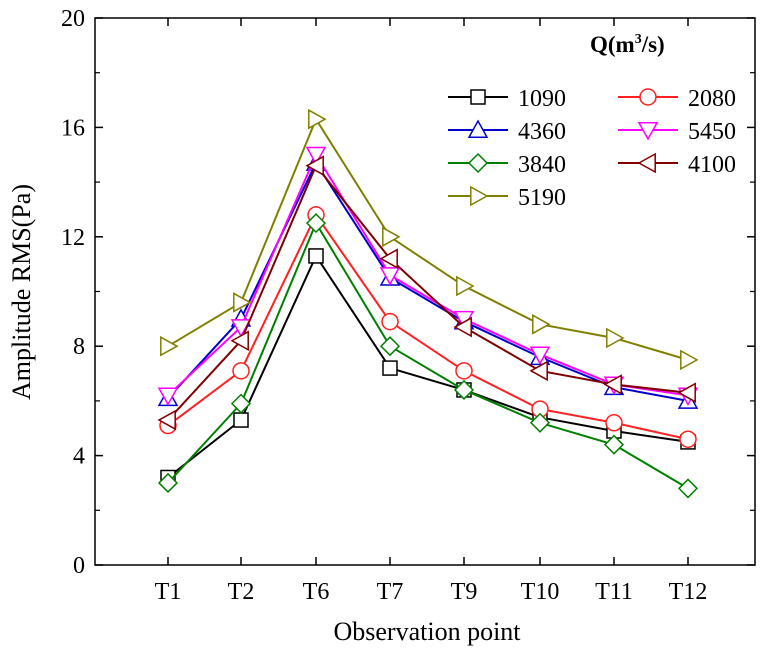 The image size is (770, 655). Describe the element at coordinates (73, 238) in the screenshot. I see `y-tick-label: 12` at that location.